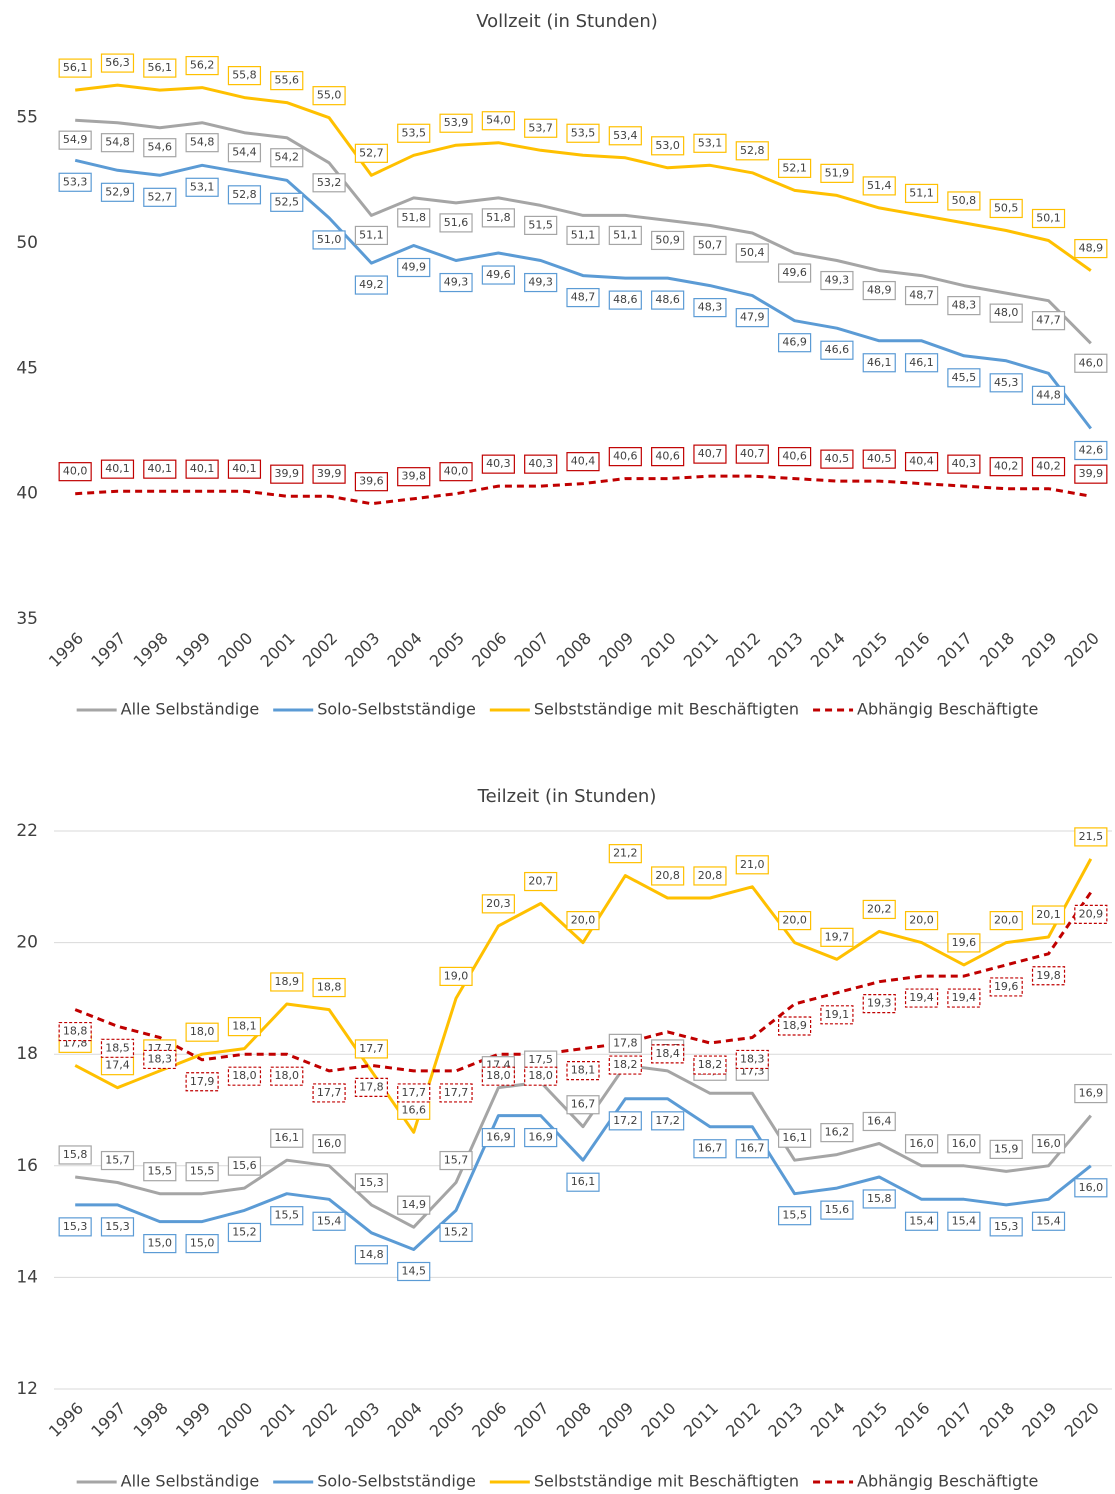  Describe the element at coordinates (396, 1481) in the screenshot. I see `legend-label: Solo-Selbstständige` at that location.